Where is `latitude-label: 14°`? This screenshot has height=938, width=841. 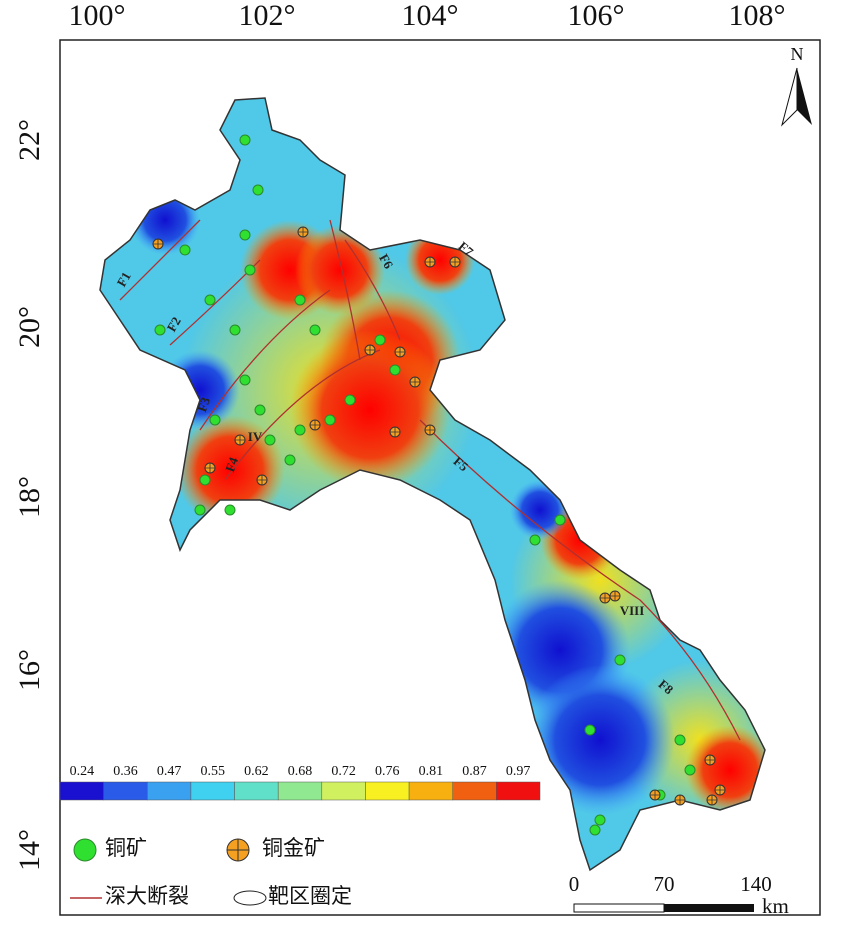
latitude-label: 14° is located at coordinates (29, 850).